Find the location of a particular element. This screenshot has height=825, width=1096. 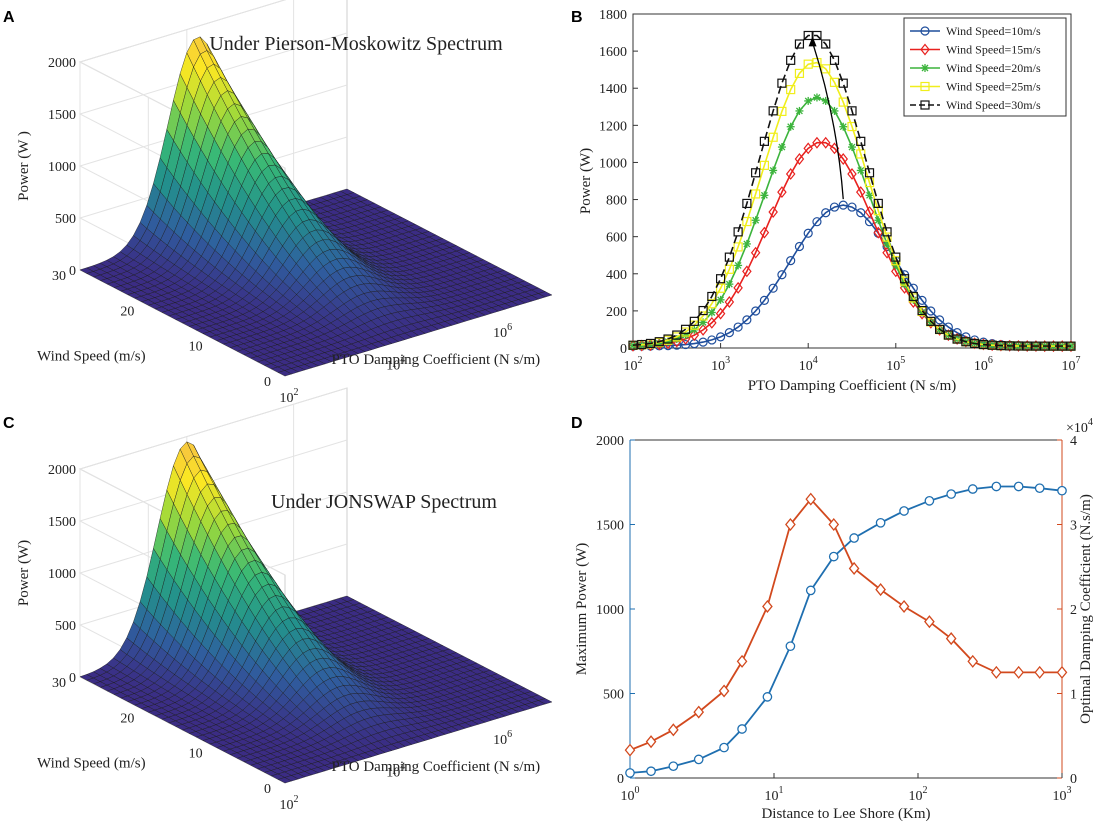

x-tick-label-b: 10⁷ is located at coordinates (1071, 364).